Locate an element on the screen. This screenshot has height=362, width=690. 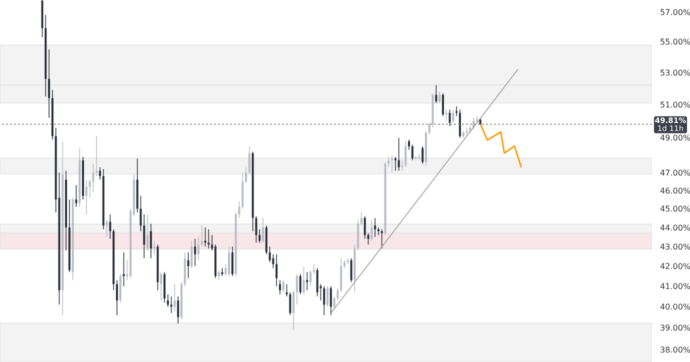
y-tick-label: 46.00% is located at coordinates (675, 191).